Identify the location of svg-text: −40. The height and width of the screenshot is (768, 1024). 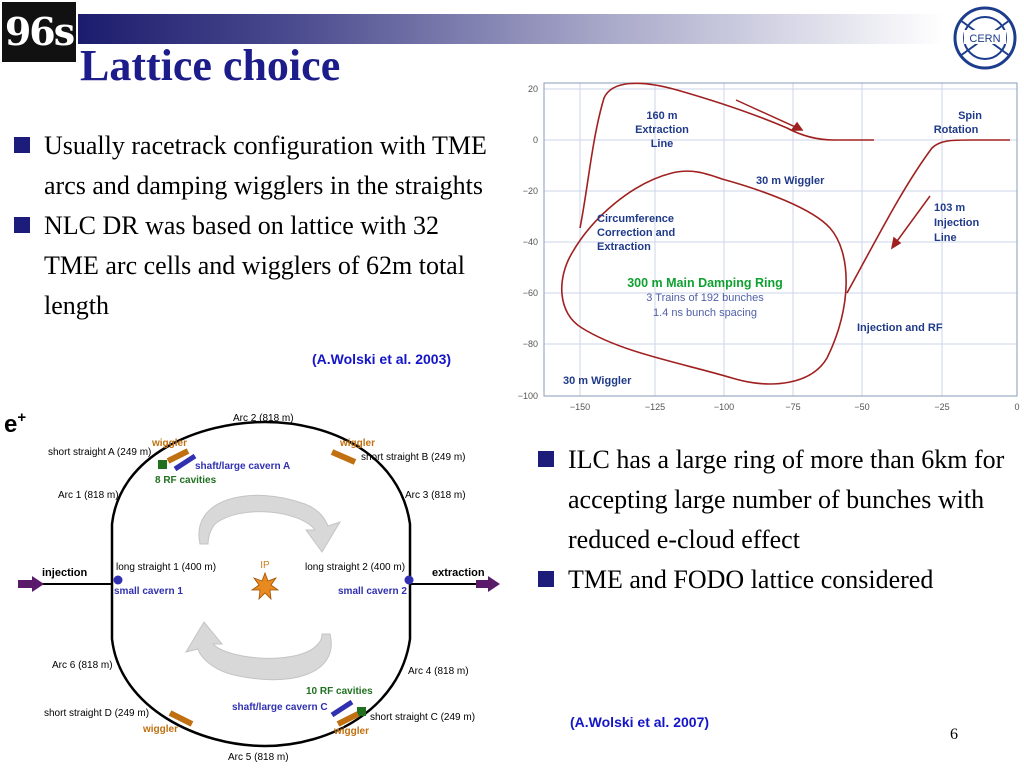
(530, 242).